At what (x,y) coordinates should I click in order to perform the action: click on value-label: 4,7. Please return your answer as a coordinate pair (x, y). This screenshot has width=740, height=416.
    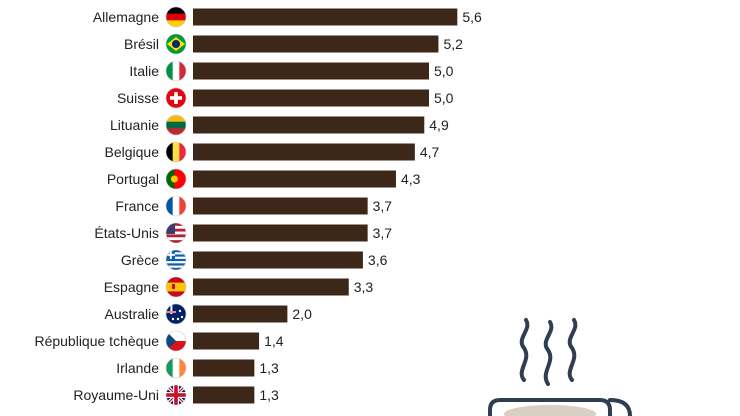
    Looking at the image, I should click on (430, 152).